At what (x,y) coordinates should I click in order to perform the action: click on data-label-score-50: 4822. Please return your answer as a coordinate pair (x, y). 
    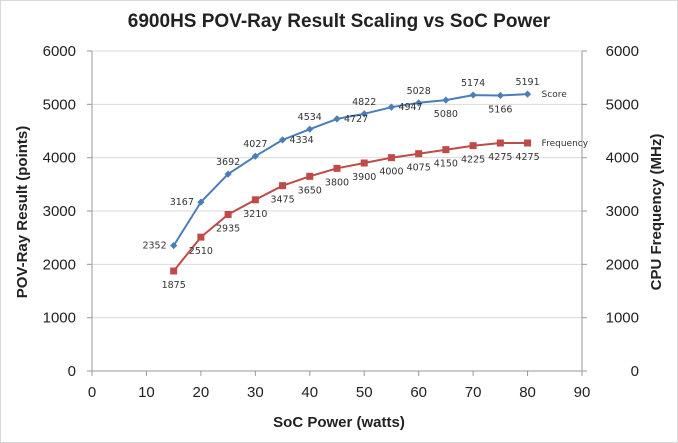
    Looking at the image, I should click on (364, 102).